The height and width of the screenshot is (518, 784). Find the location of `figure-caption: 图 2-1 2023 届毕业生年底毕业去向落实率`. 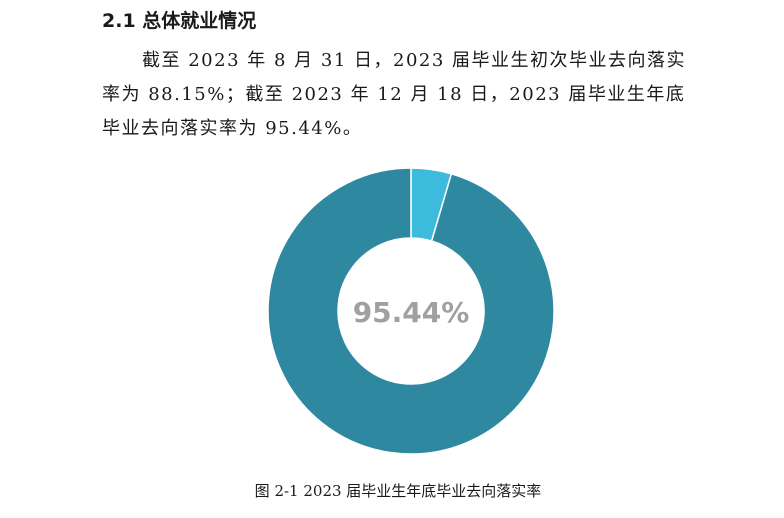

figure-caption: 图 2-1 2023 届毕业生年底毕业去向落实率 is located at coordinates (398, 491).